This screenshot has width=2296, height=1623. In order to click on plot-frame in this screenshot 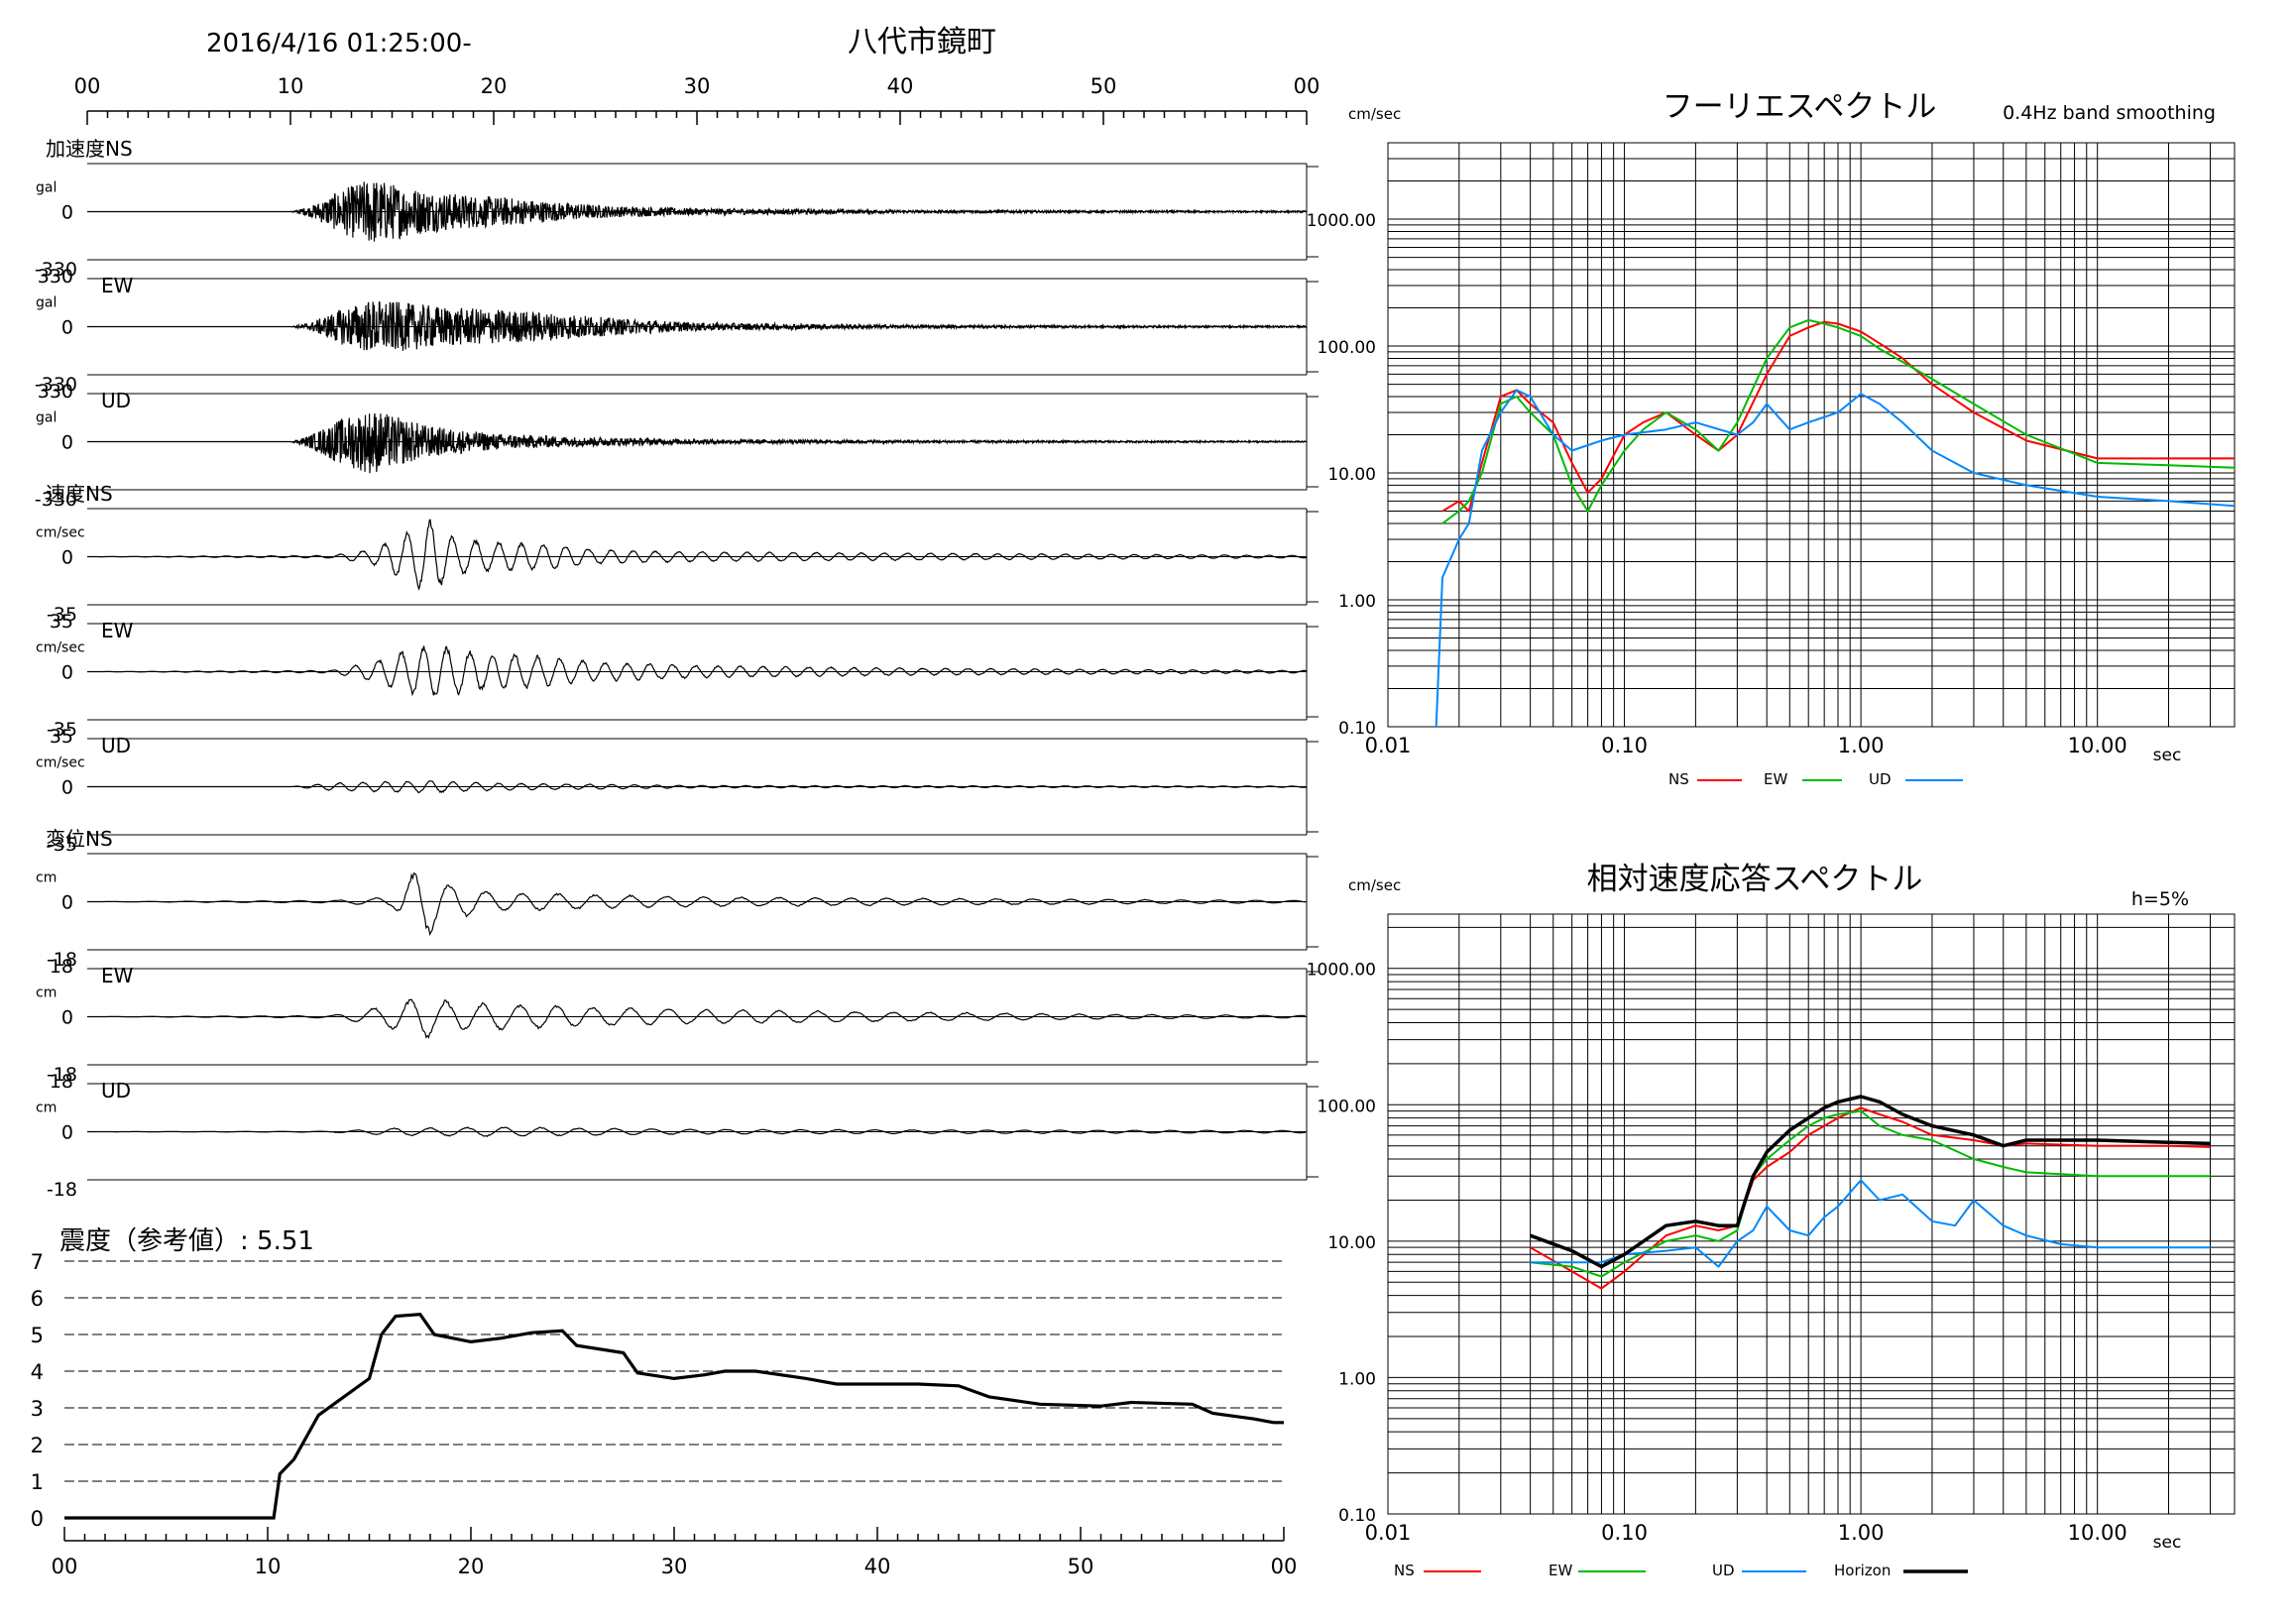, I will do `click(1812, 1214)`.